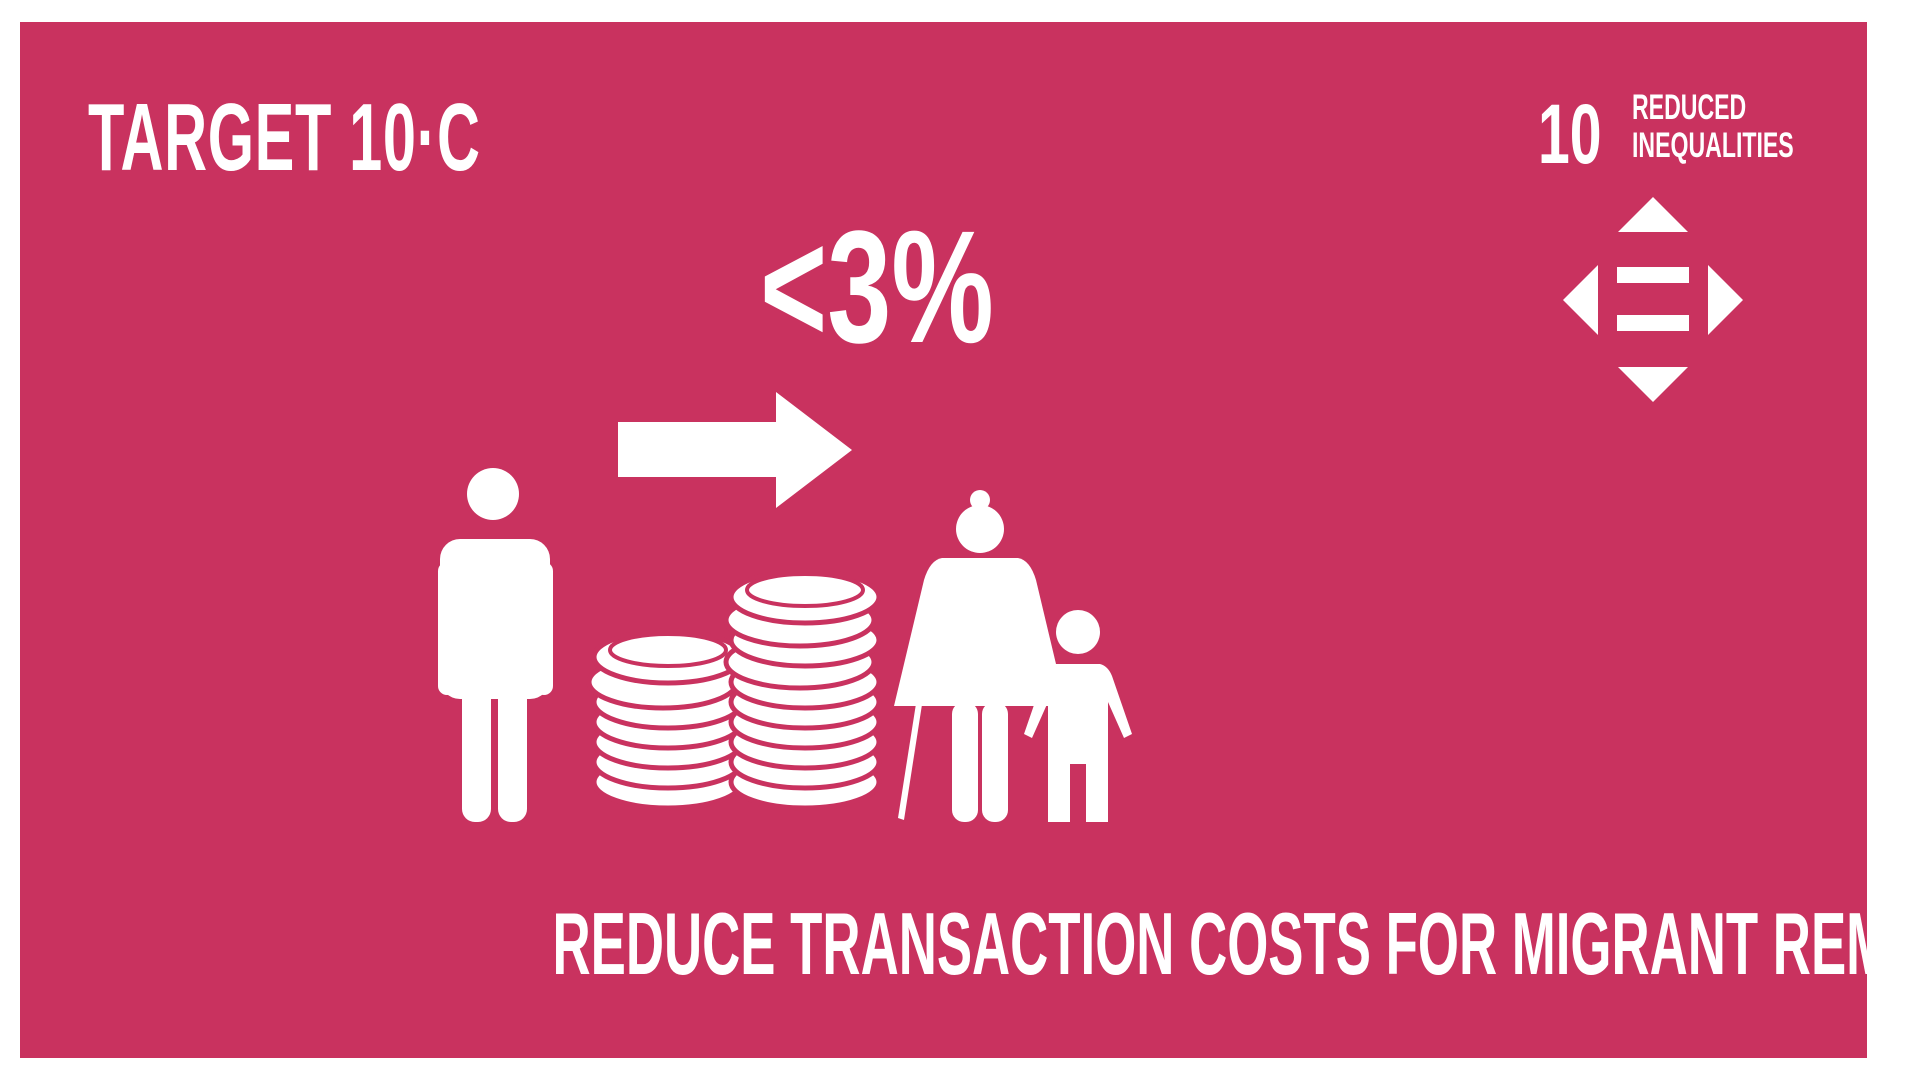 Image resolution: width=1920 pixels, height=1080 pixels. Describe the element at coordinates (1570, 134) in the screenshot. I see `goal-number: 10` at that location.